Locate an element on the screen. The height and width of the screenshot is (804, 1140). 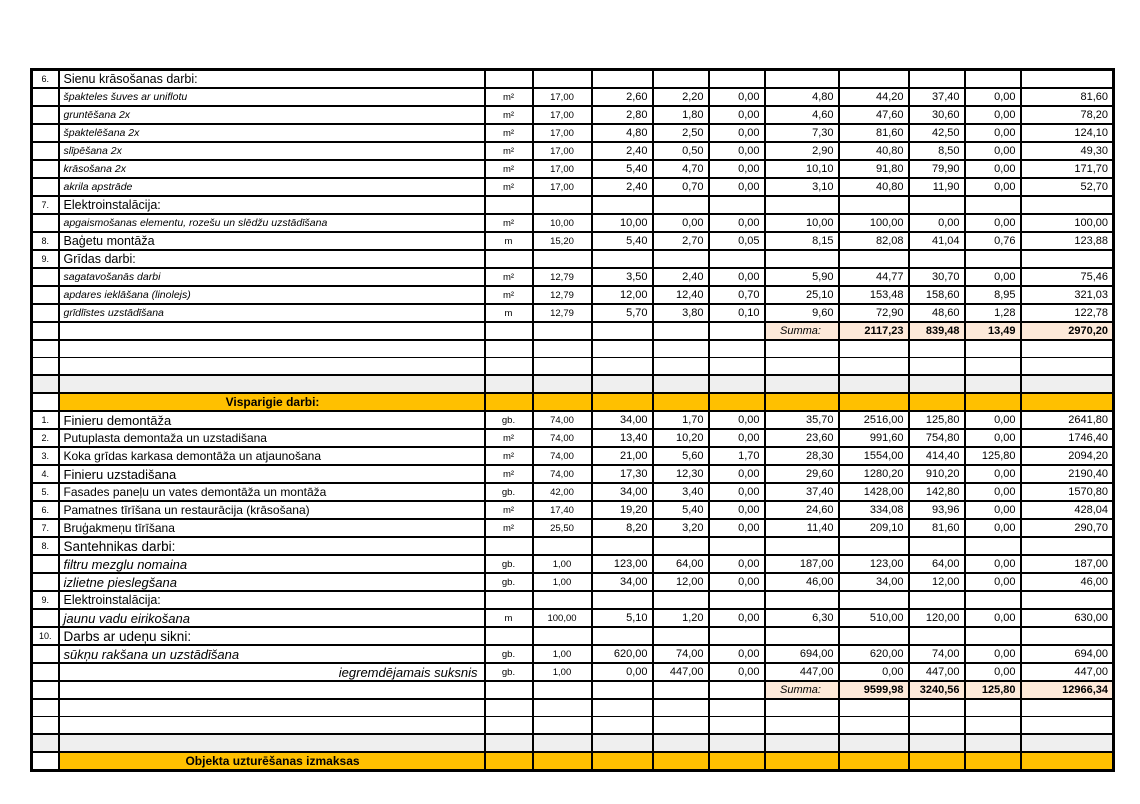
row-number-cell: 7. is located at coordinates (45, 528).